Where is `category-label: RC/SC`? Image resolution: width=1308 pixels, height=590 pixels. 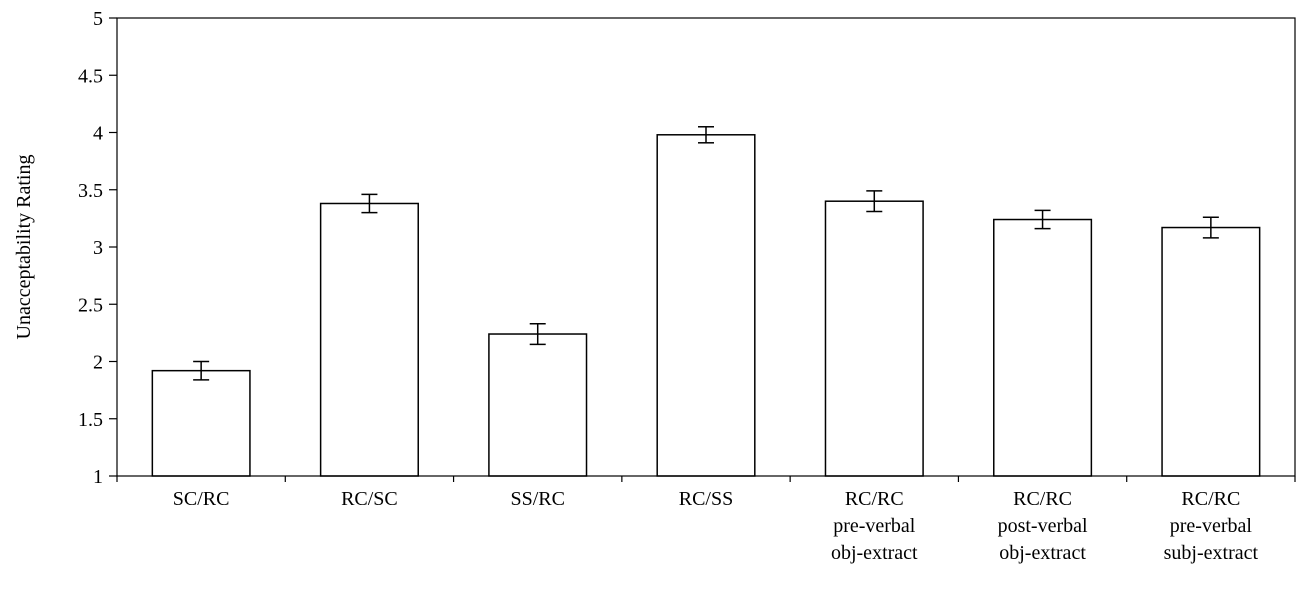 category-label: RC/SC is located at coordinates (369, 499).